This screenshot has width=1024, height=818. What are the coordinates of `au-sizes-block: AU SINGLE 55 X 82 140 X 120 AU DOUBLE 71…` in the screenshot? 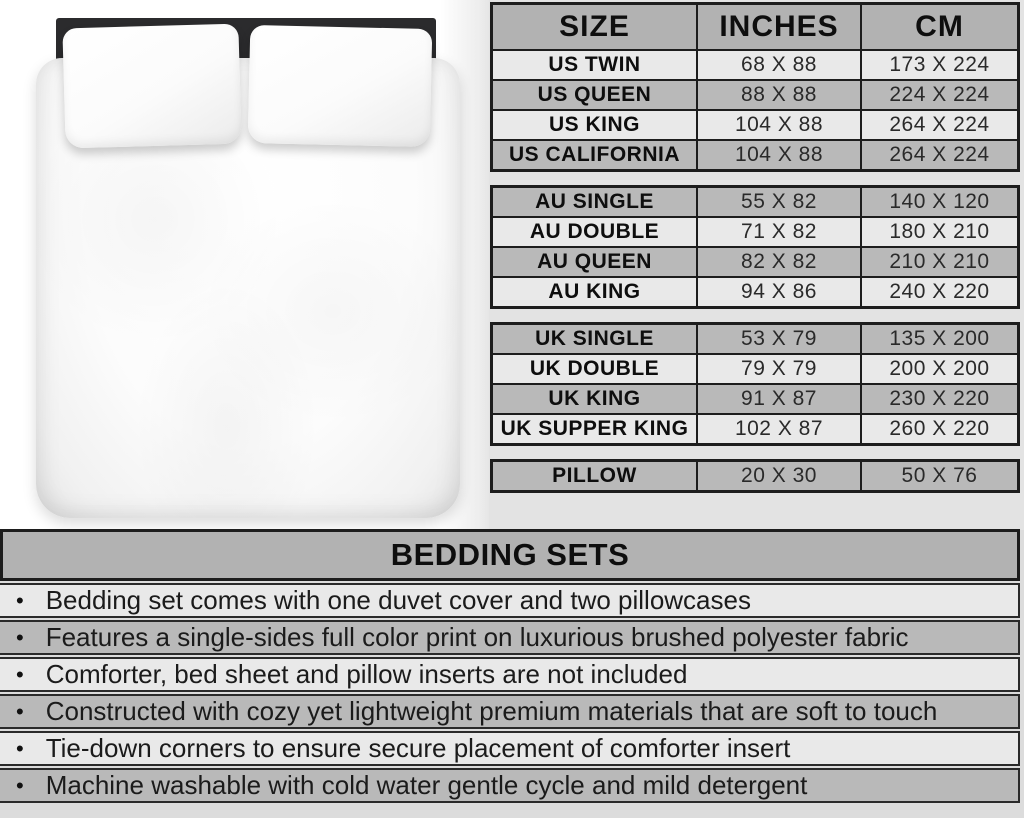 It's located at (755, 247).